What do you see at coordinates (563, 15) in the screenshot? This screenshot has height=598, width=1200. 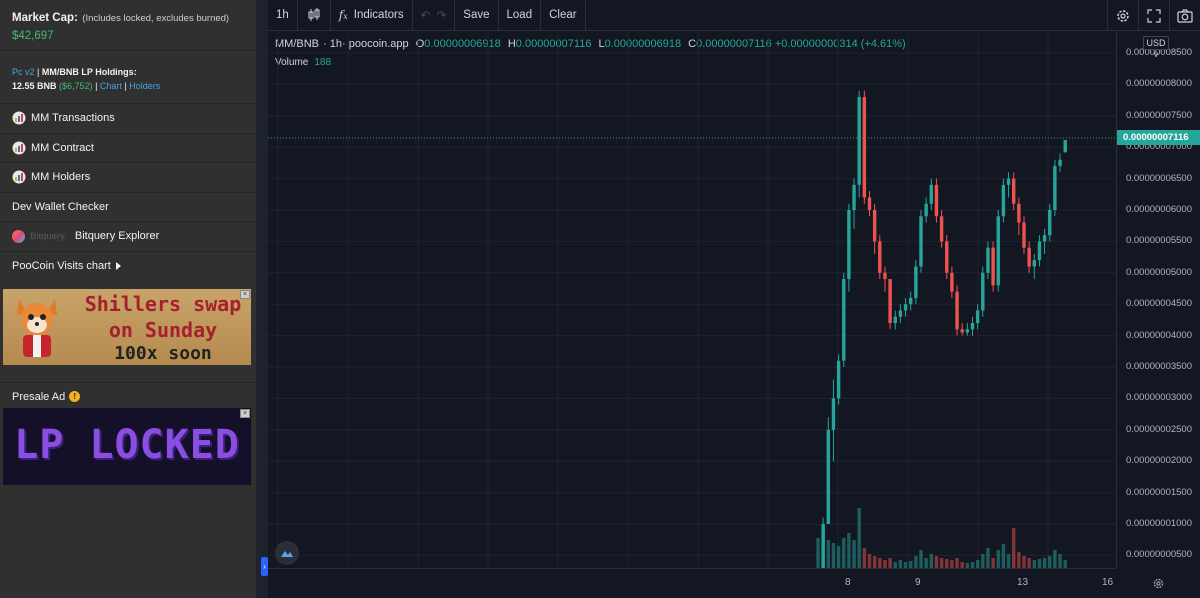 I see `clear-button: Clear` at bounding box center [563, 15].